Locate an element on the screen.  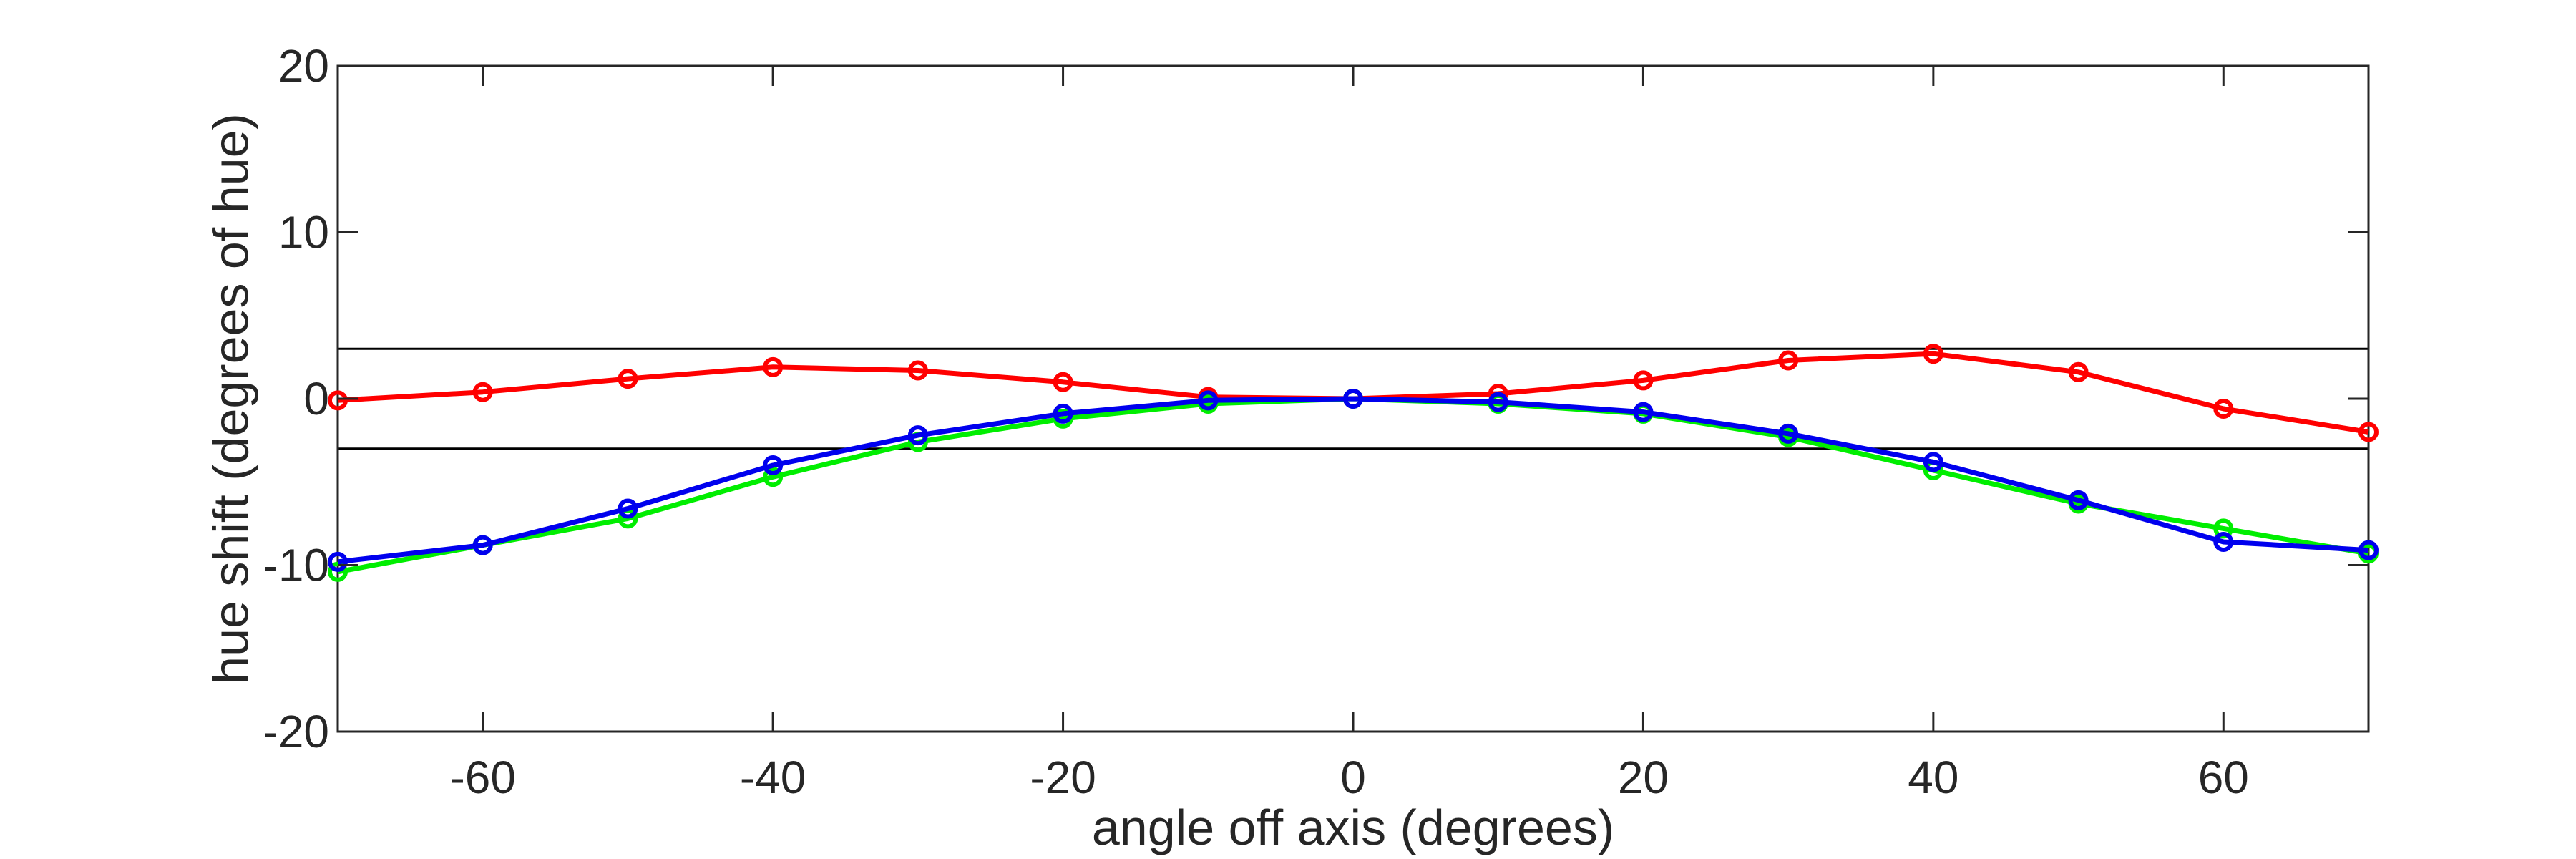
x-axis-title: angle off axis (degrees) is located at coordinates (1353, 827).